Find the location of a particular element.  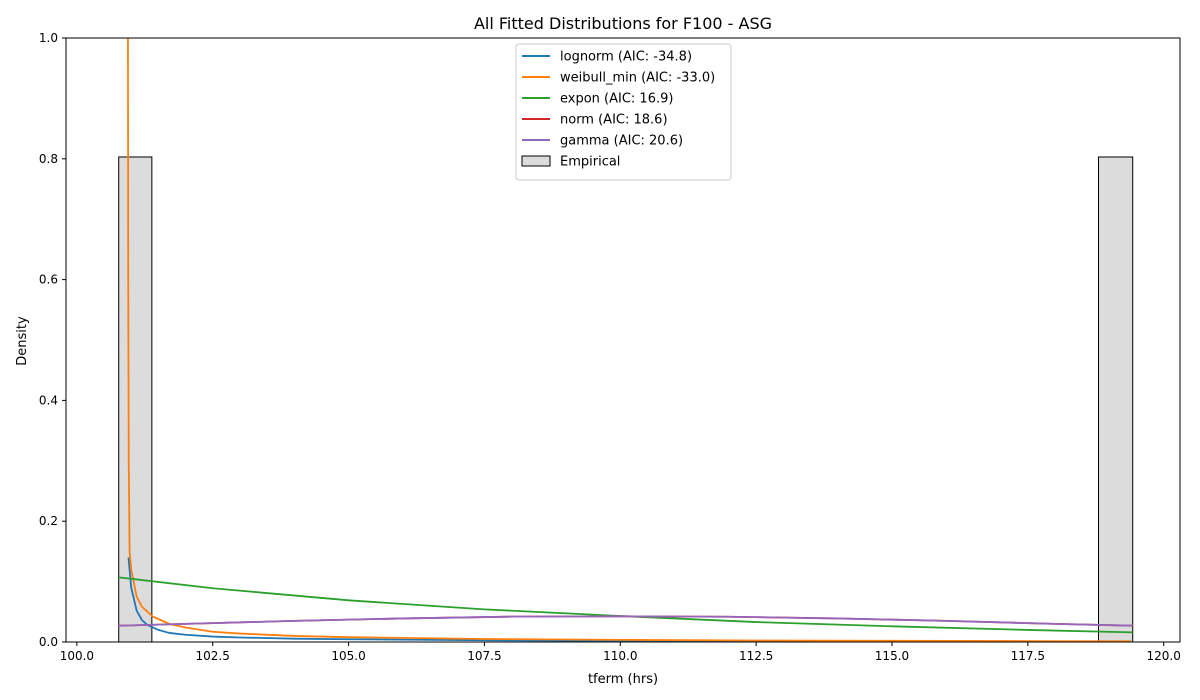

x-tick-label: 110.0 is located at coordinates (620, 656).